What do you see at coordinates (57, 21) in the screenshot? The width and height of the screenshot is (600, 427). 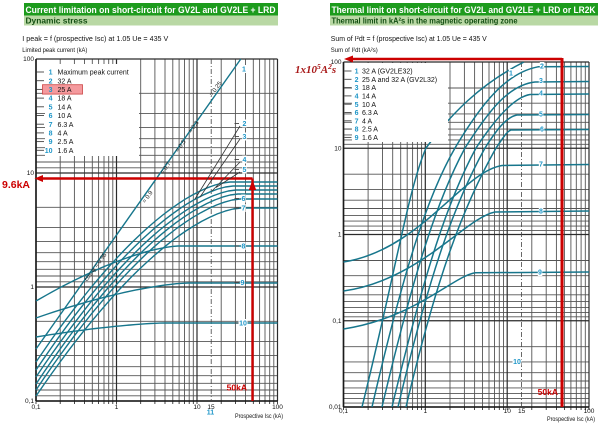 I see `svg-text: Dynamic stress` at bounding box center [57, 21].